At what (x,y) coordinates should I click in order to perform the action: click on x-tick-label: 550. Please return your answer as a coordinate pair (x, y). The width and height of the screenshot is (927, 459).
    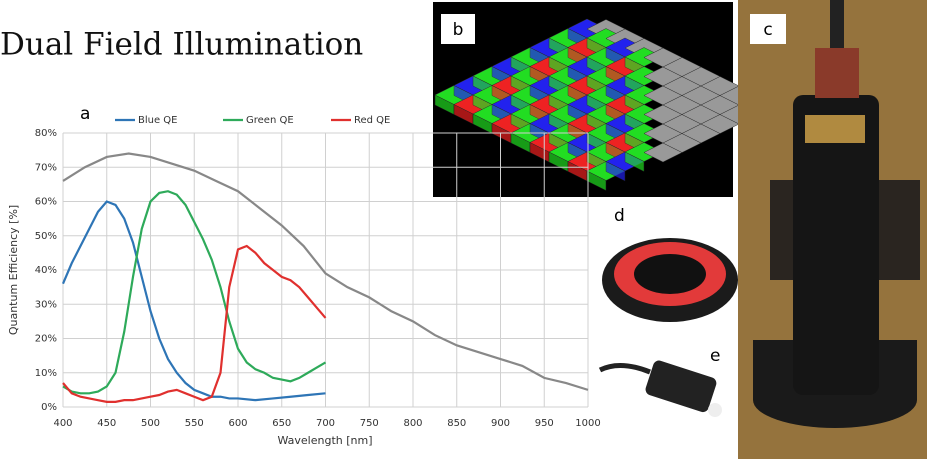
    Looking at the image, I should click on (194, 423).